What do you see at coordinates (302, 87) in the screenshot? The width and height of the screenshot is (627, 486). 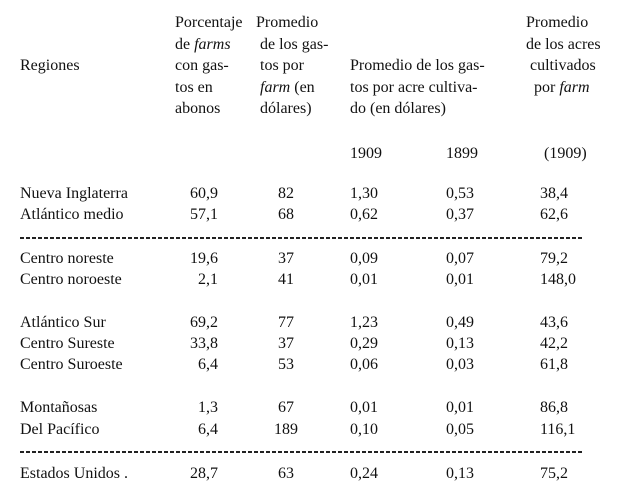 I see `header-text: (en` at bounding box center [302, 87].